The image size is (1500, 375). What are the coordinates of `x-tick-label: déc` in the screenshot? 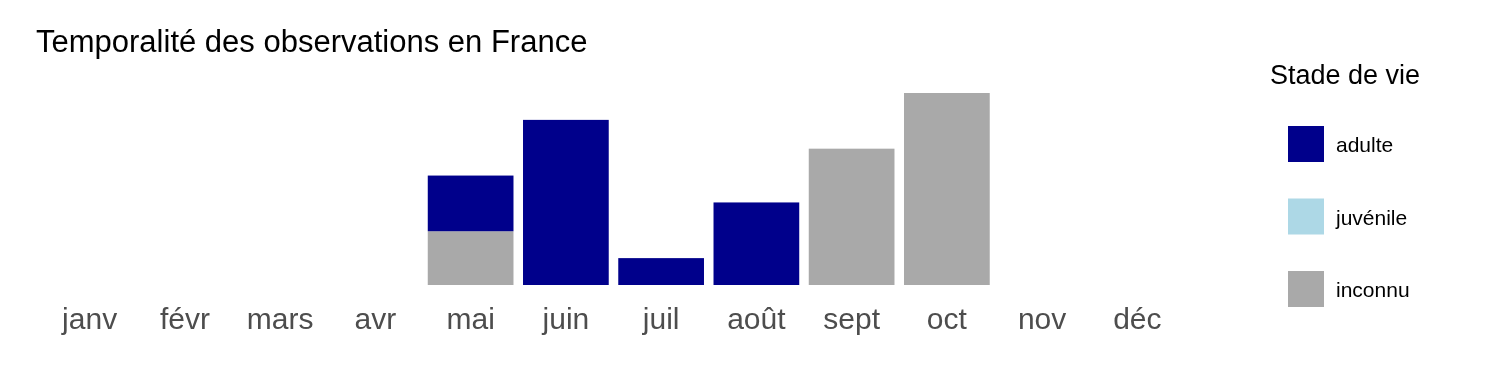 It's located at (1137, 319).